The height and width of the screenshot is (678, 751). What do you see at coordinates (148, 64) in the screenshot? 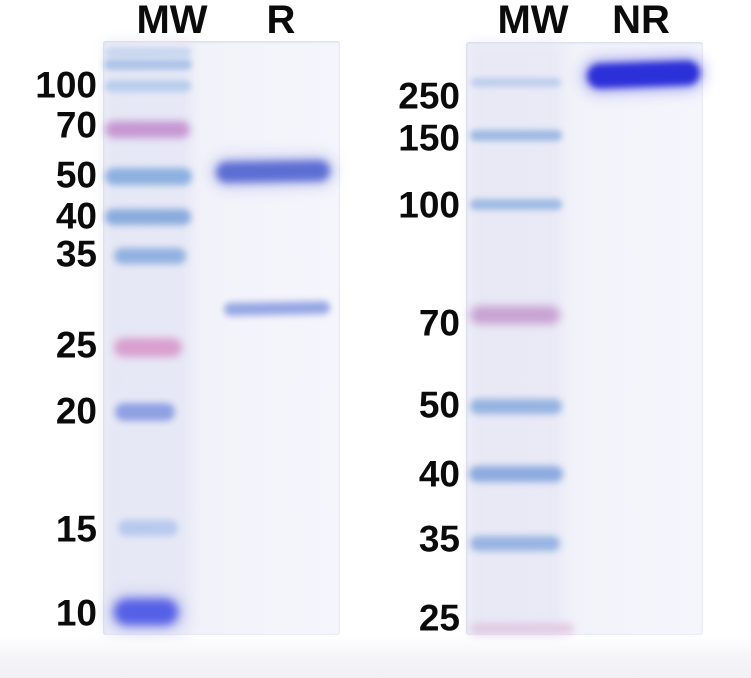
I see `marker-band-approx-150kda` at bounding box center [148, 64].